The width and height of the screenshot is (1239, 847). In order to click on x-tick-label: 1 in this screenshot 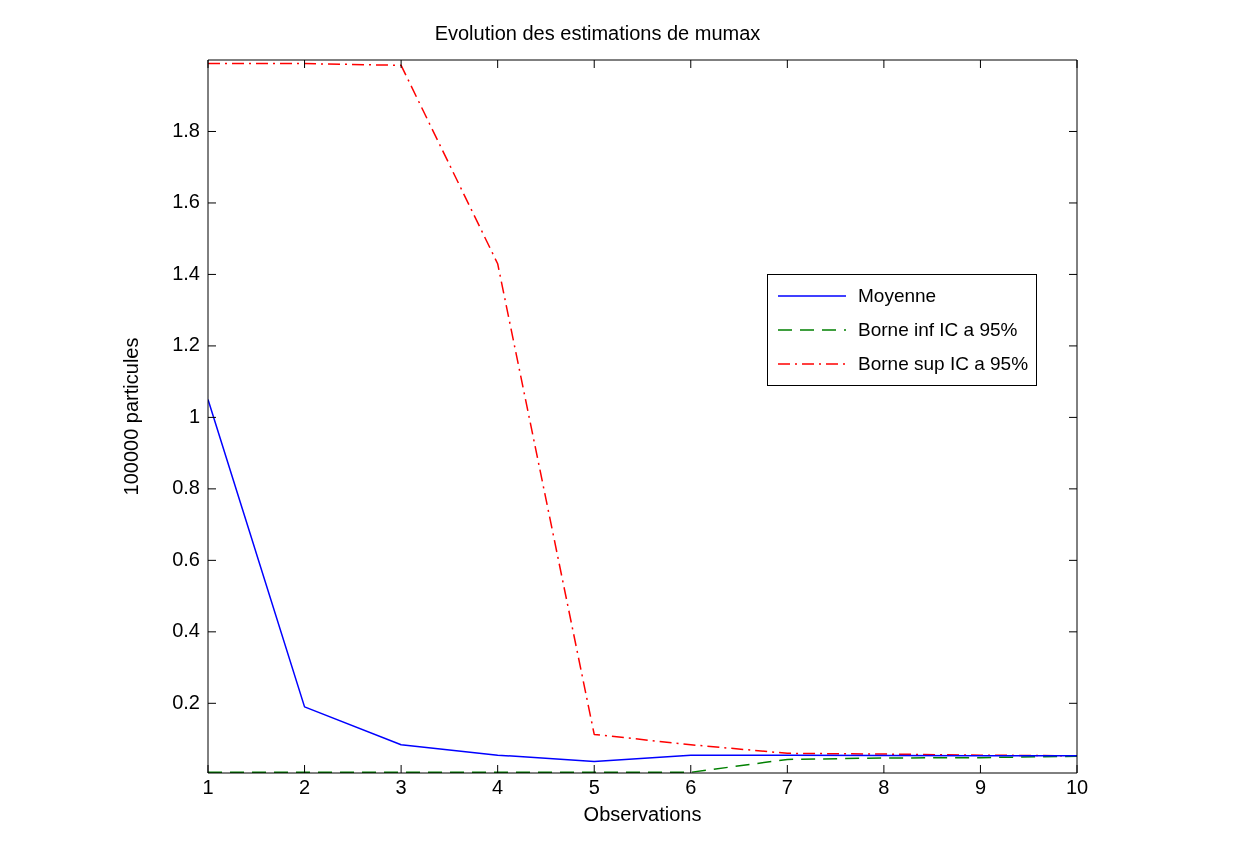, I will do `click(208, 786)`.